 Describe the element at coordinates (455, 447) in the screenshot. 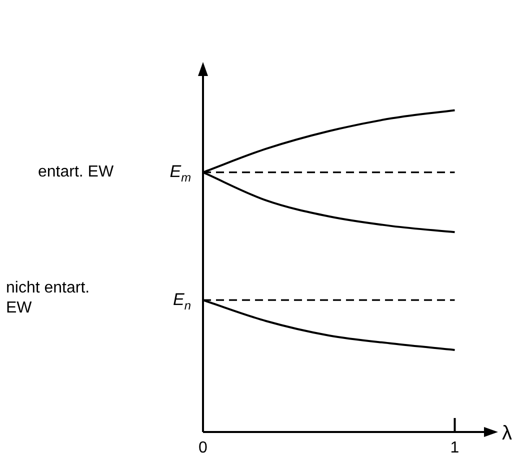

I see `x-tick-label: 1` at that location.